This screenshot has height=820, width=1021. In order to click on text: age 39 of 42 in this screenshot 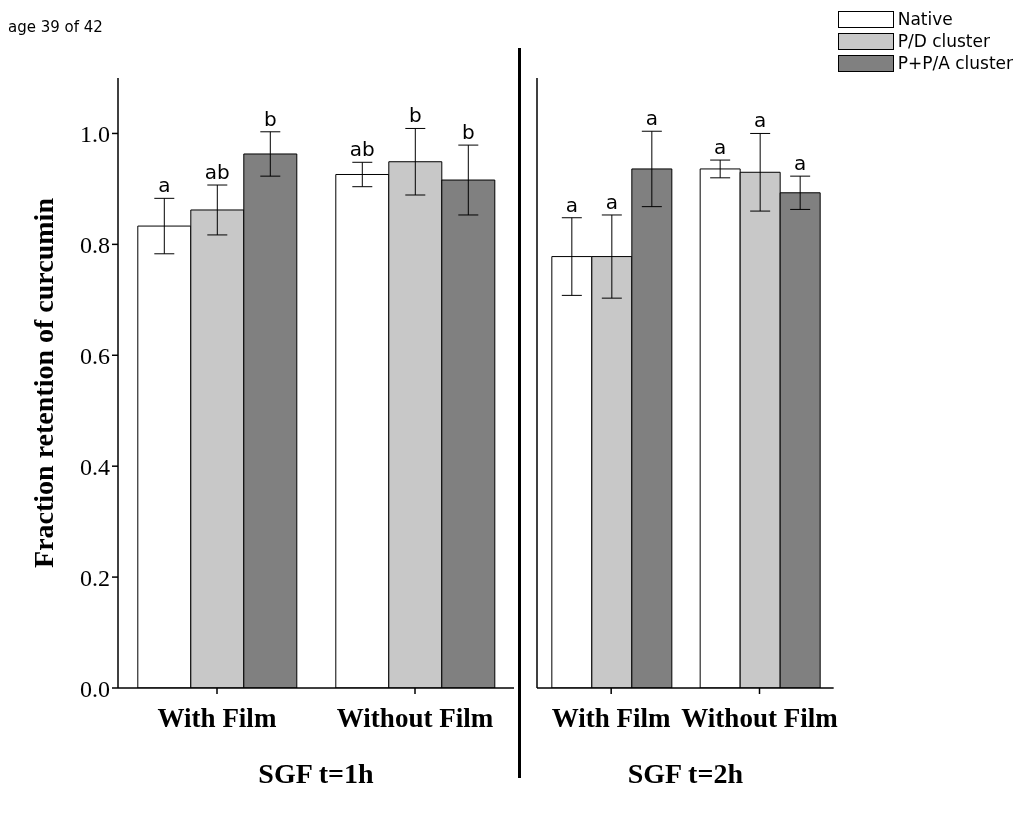, I will do `click(55, 27)`.